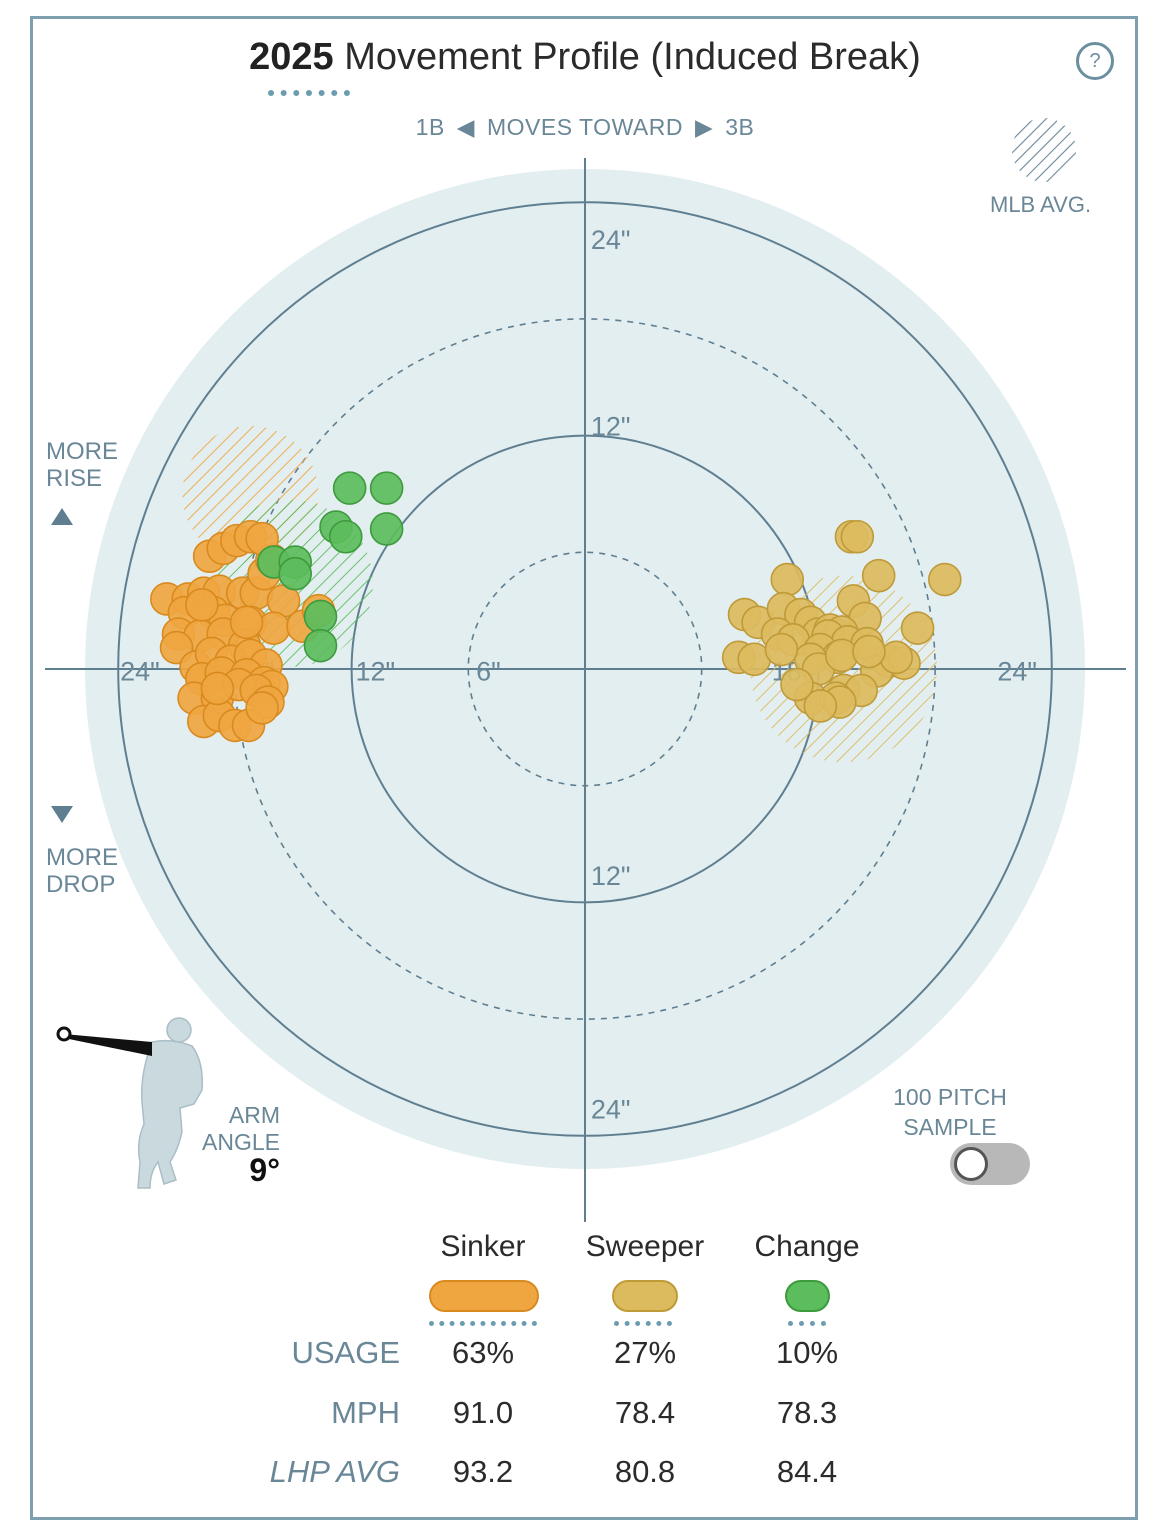  What do you see at coordinates (645, 1352) in the screenshot?
I see `sweeper-usage: 27%` at bounding box center [645, 1352].